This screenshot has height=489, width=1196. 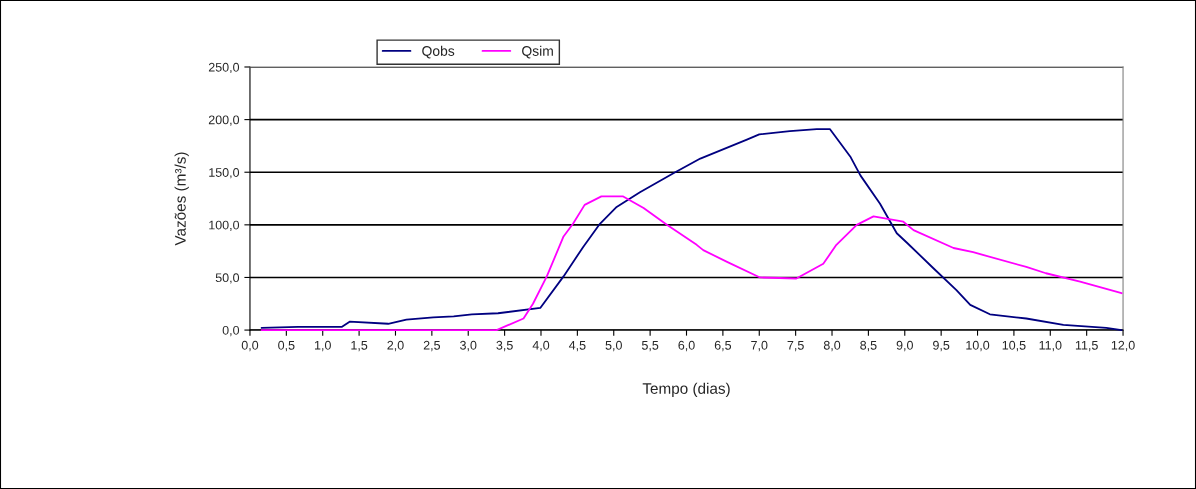 What do you see at coordinates (224, 225) in the screenshot?
I see `y-tick-label: 100,0` at bounding box center [224, 225].